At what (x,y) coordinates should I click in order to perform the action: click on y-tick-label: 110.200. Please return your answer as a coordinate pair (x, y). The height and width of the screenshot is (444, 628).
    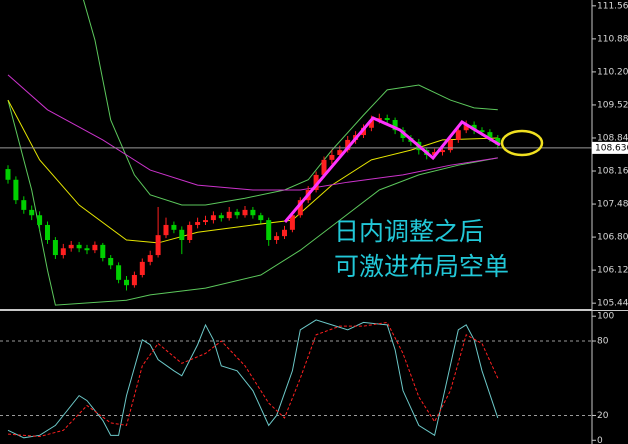
    Looking at the image, I should click on (612, 72).